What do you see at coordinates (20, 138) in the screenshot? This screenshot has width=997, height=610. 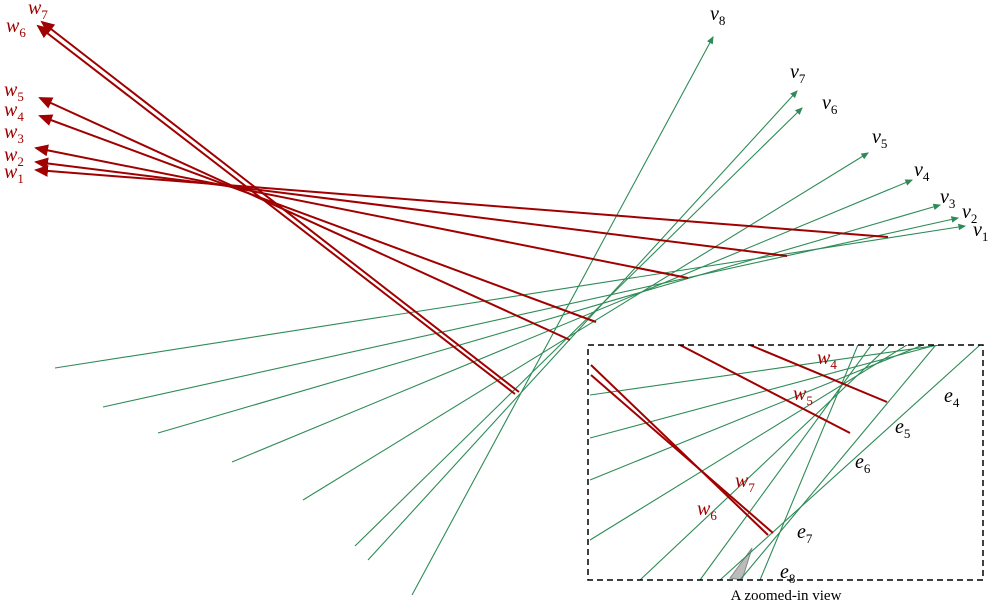 I see `w-label-sub: 3` at bounding box center [20, 138].